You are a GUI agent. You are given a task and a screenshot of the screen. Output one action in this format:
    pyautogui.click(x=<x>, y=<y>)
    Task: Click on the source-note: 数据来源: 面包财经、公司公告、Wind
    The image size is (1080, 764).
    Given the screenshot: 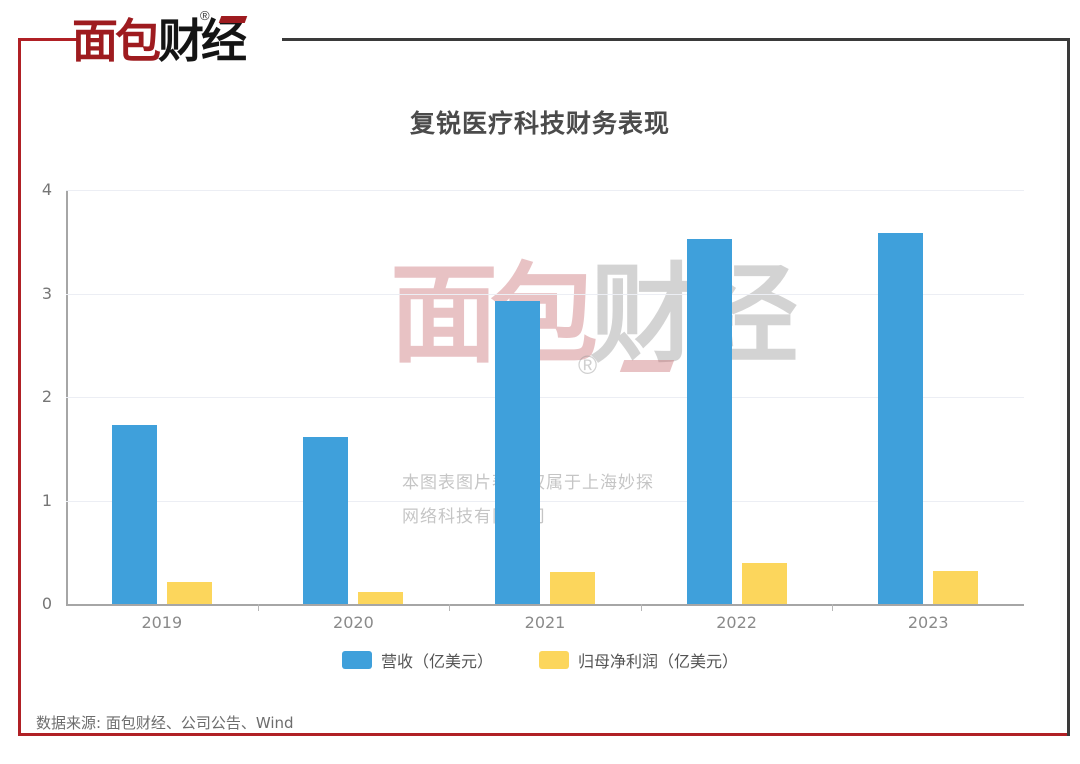 What is the action you would take?
    pyautogui.click(x=165, y=723)
    